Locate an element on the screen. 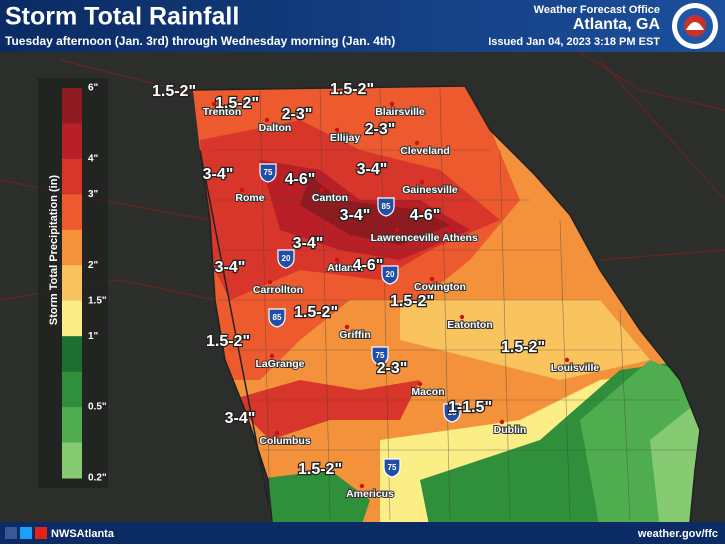  city-label: Louisville is located at coordinates (575, 368).